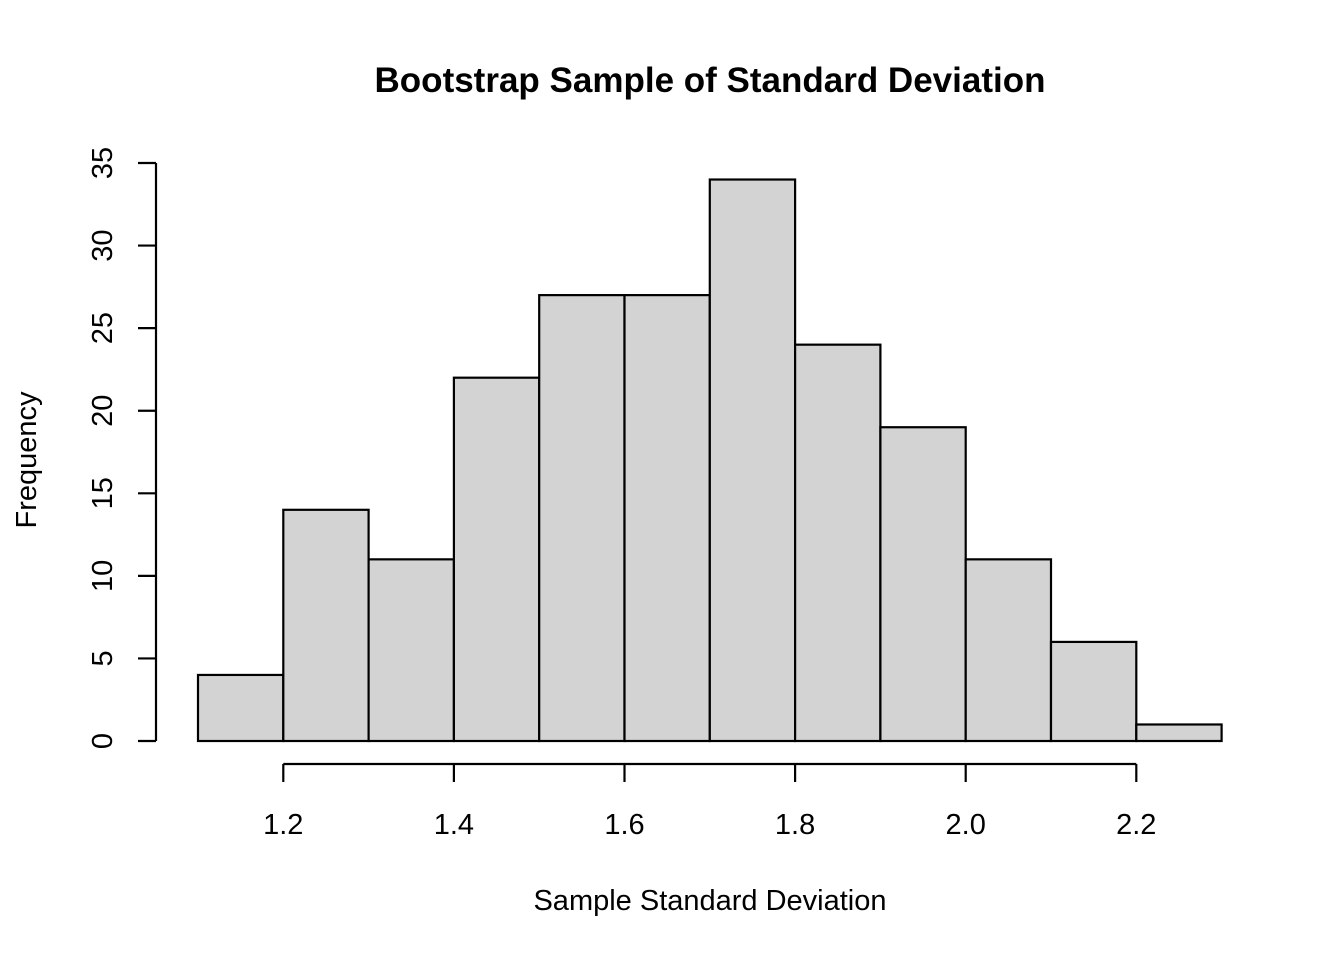 This screenshot has width=1344, height=960. Describe the element at coordinates (103, 493) in the screenshot. I see `y-tick-label: 15` at that location.